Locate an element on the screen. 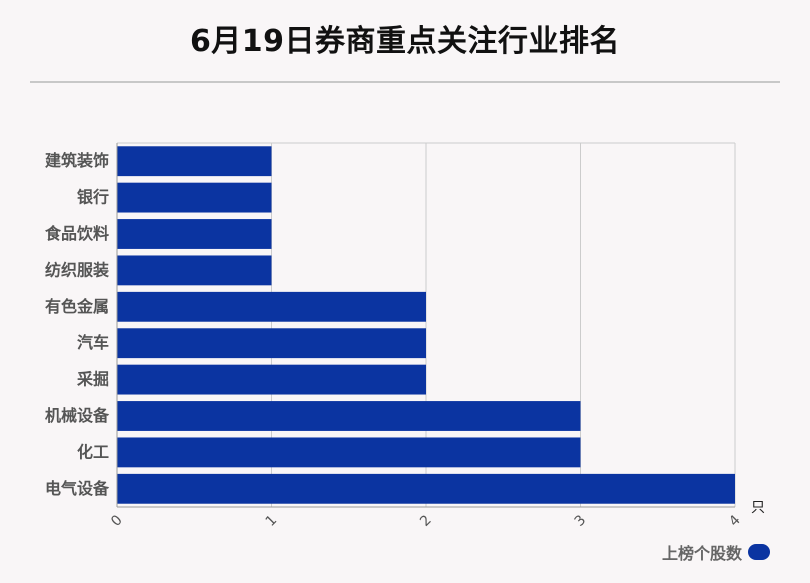  x-tick-label: 1 is located at coordinates (272, 521).